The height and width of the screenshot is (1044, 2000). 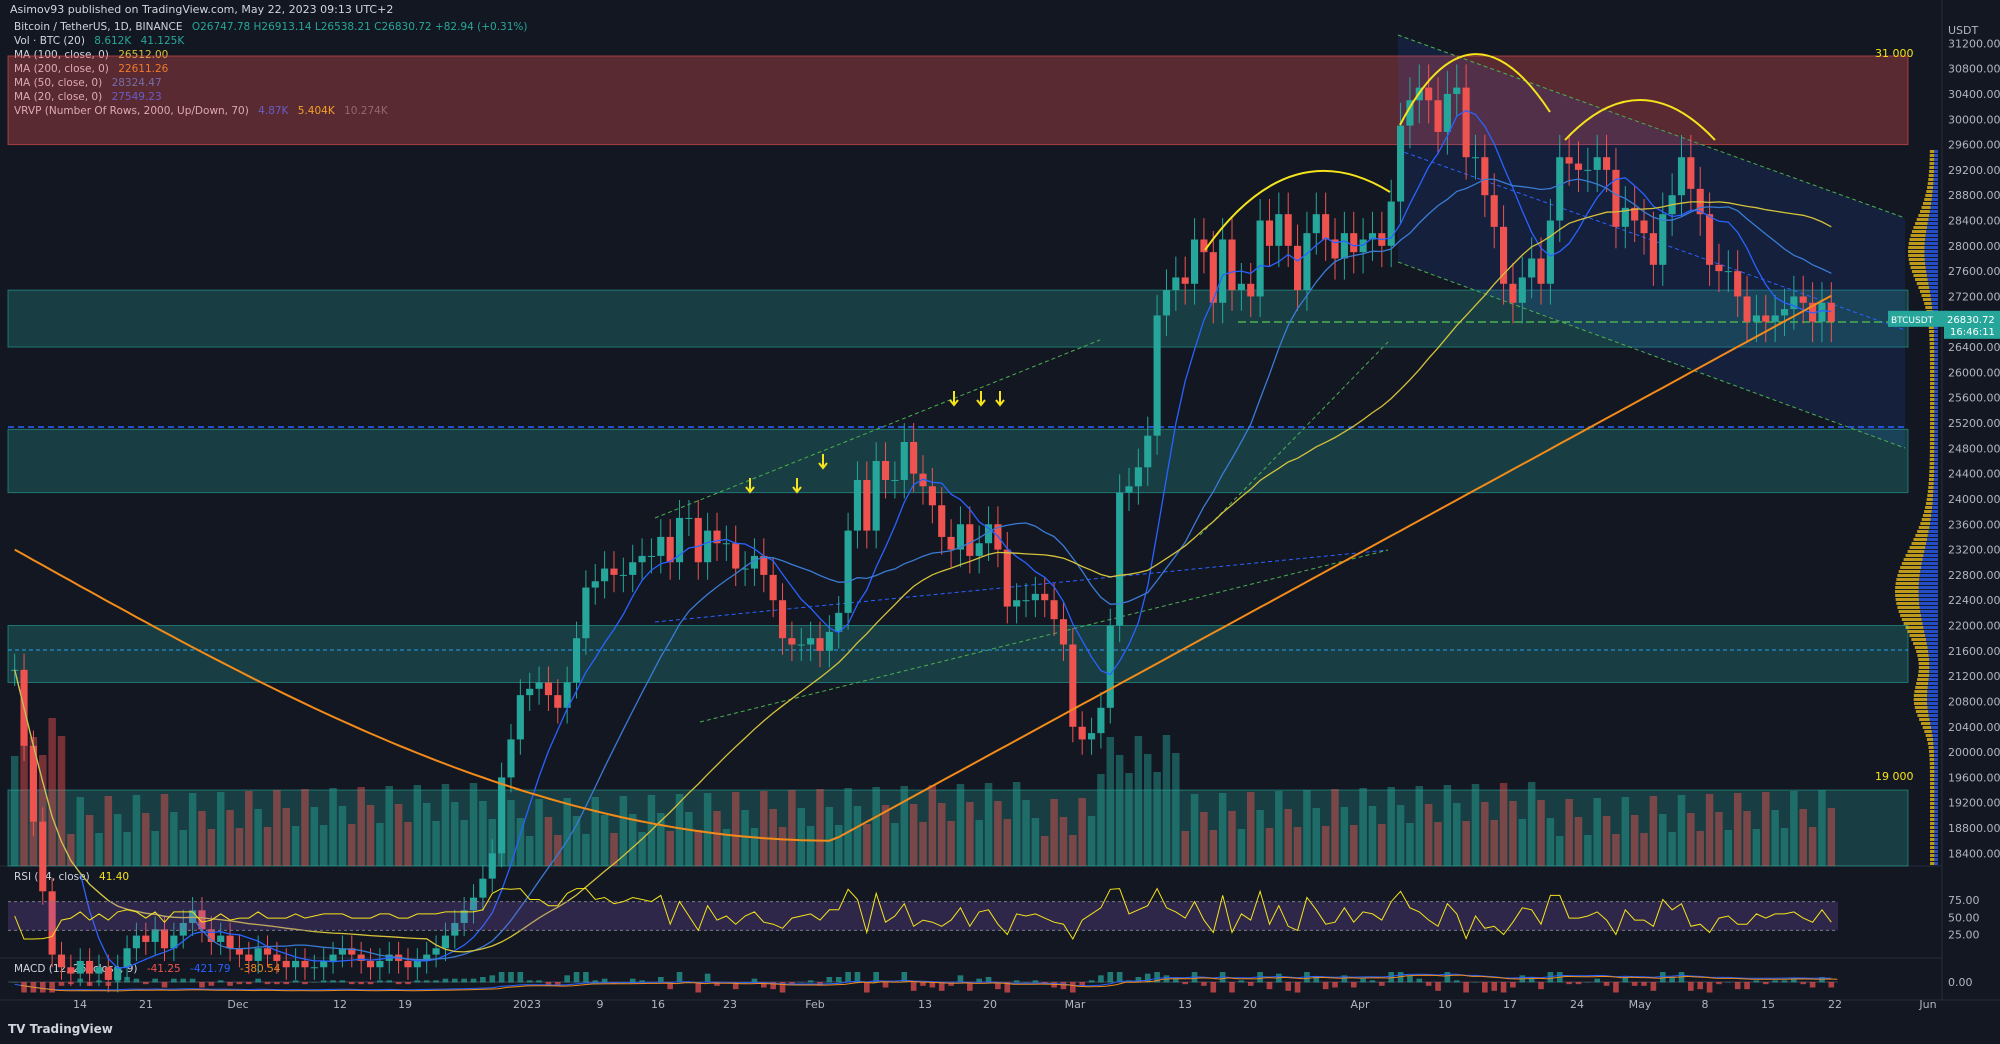 I want to click on price-tick-label: 30400.00, so click(x=1974, y=94).